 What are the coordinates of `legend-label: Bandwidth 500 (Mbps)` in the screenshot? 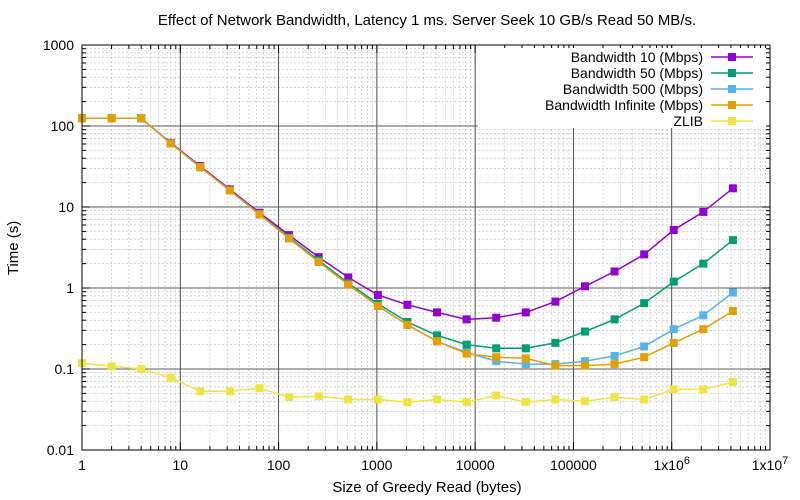 It's located at (633, 89).